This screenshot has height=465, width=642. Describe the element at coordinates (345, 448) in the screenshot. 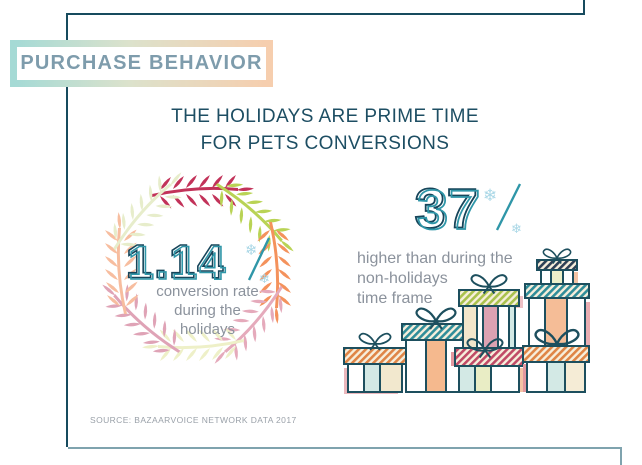

I see `frame-bottom-line` at that location.